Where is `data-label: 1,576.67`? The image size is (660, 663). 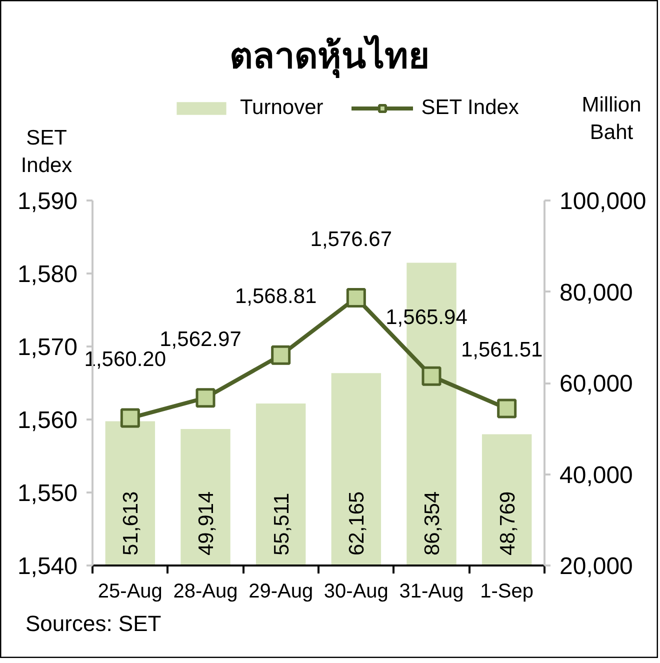
data-label: 1,576.67 is located at coordinates (351, 239).